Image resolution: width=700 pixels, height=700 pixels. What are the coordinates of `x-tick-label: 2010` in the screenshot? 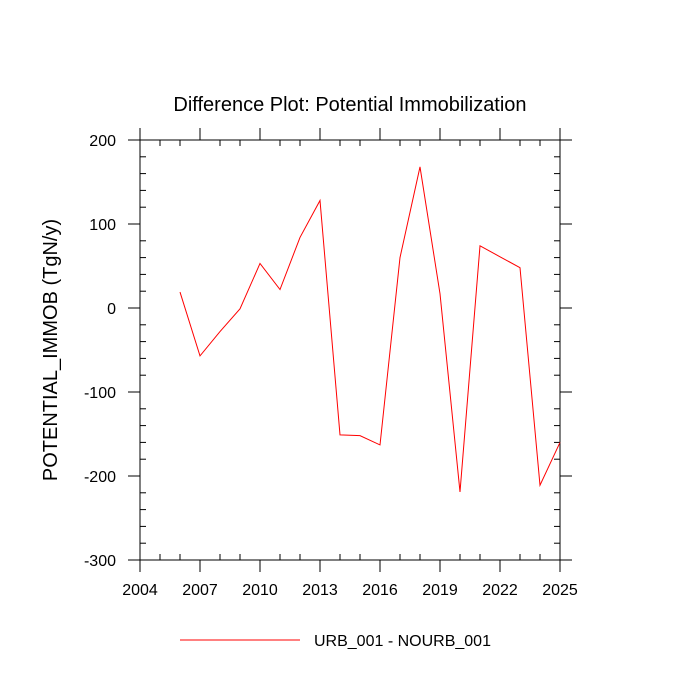 It's located at (260, 590).